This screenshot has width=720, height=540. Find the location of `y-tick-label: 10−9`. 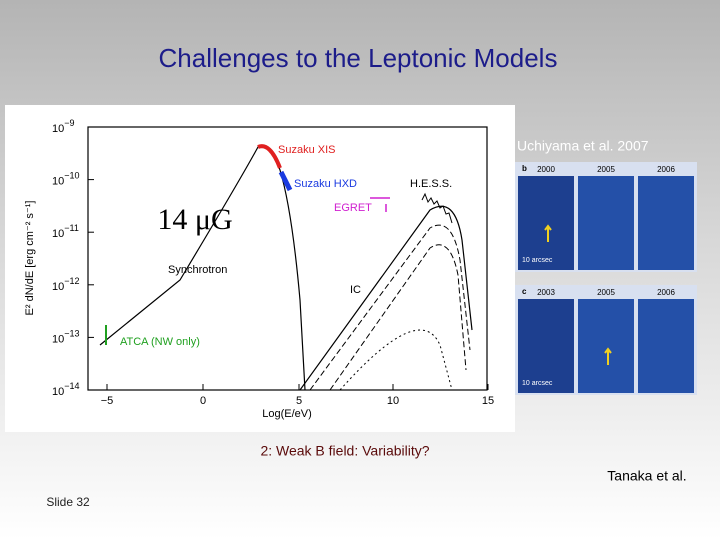

y-tick-label: 10−9 is located at coordinates (63, 126).